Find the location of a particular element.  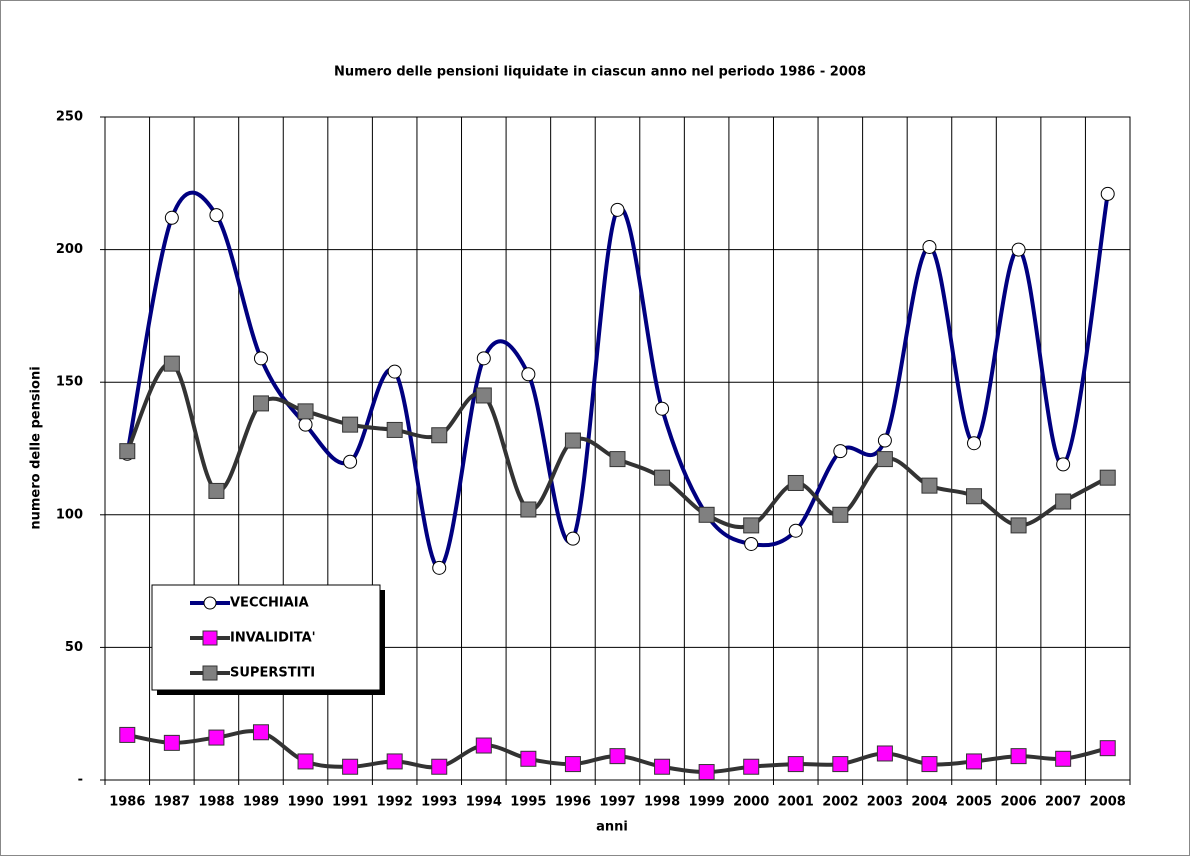

x-tick-label: 1998 is located at coordinates (662, 802).